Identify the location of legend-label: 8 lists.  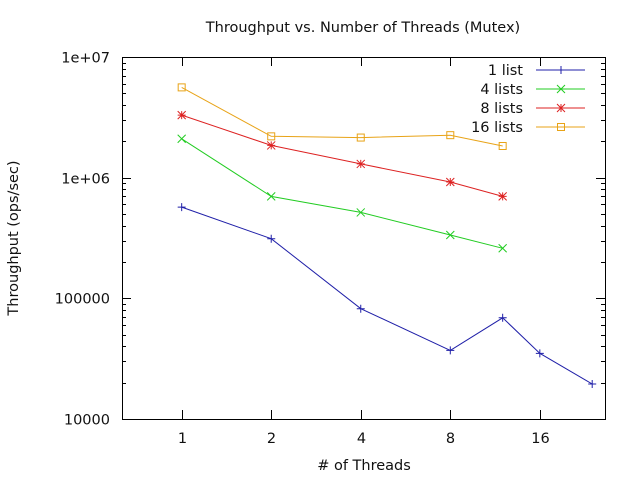
(501, 109).